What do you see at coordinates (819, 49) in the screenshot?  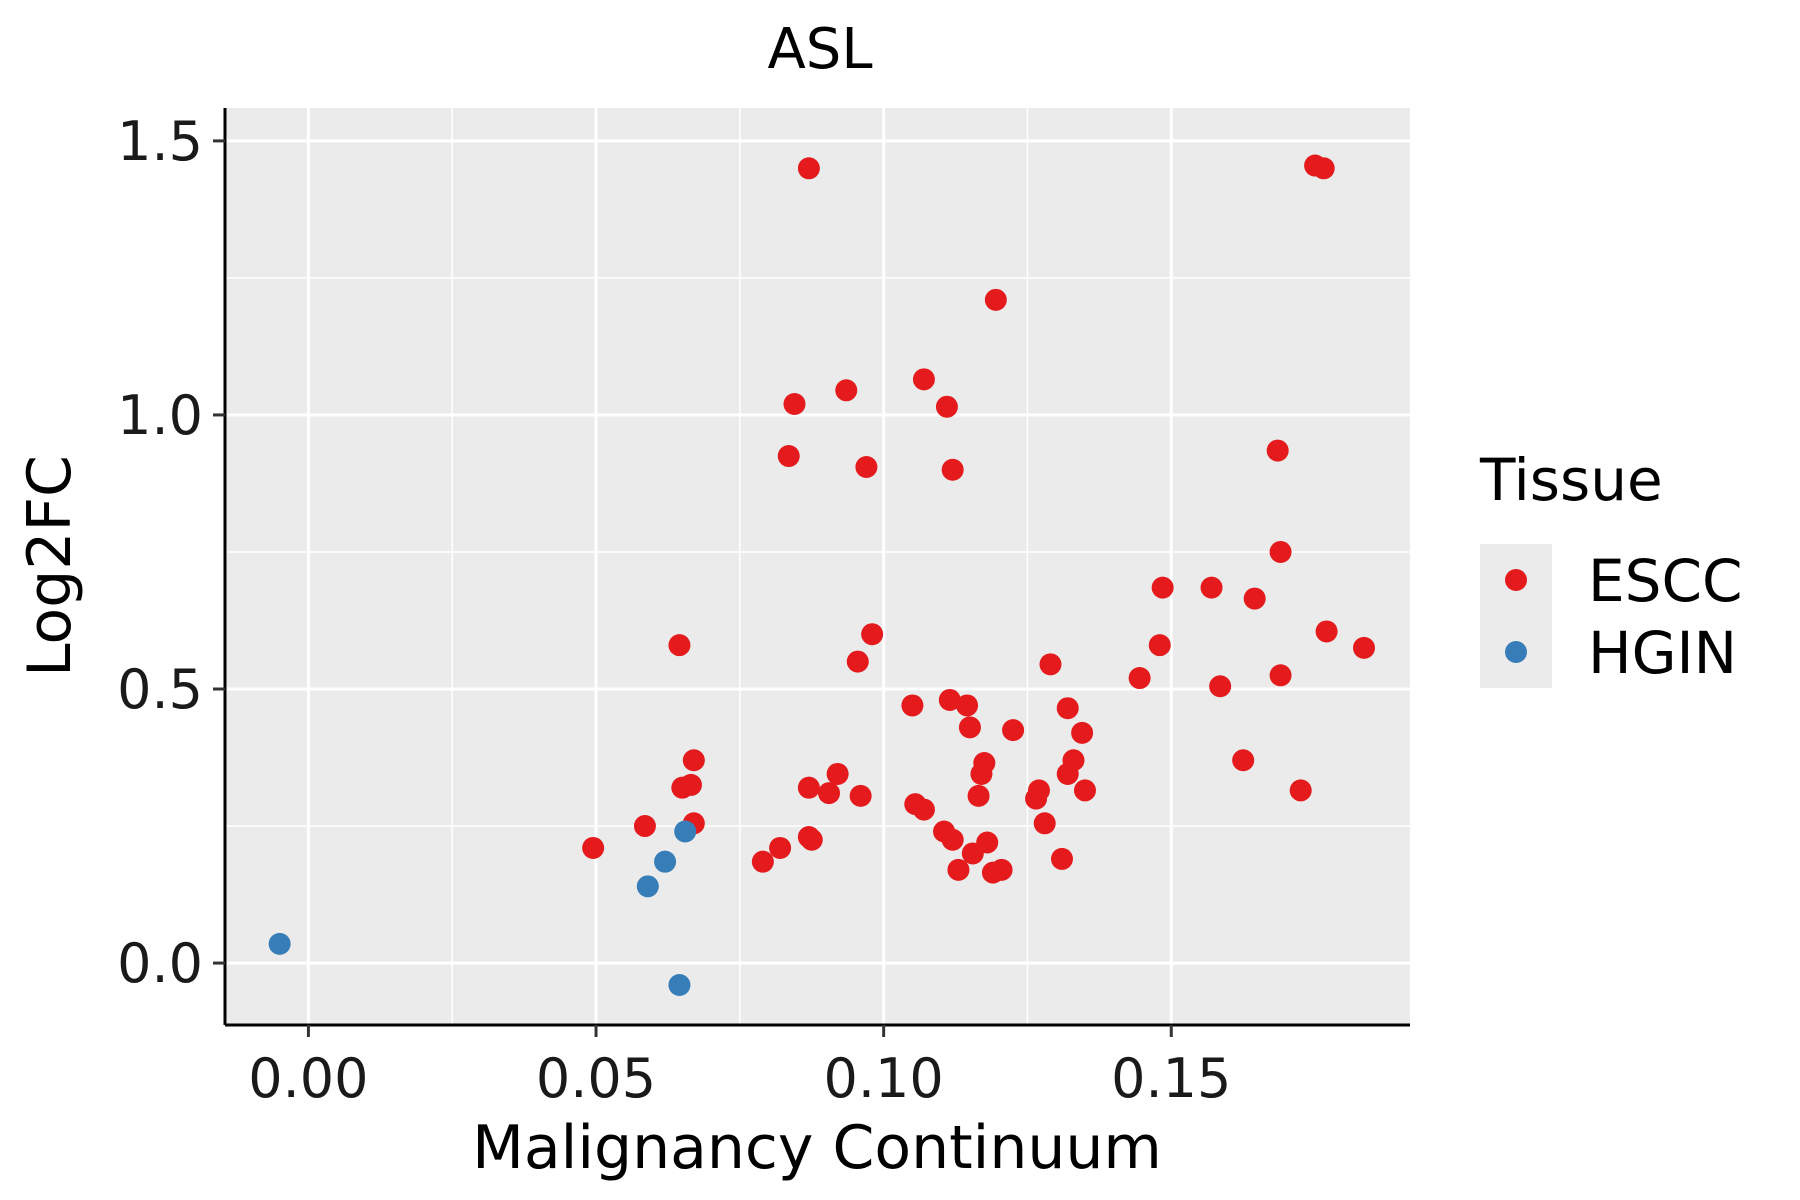 I see `chart-title: ASL` at bounding box center [819, 49].